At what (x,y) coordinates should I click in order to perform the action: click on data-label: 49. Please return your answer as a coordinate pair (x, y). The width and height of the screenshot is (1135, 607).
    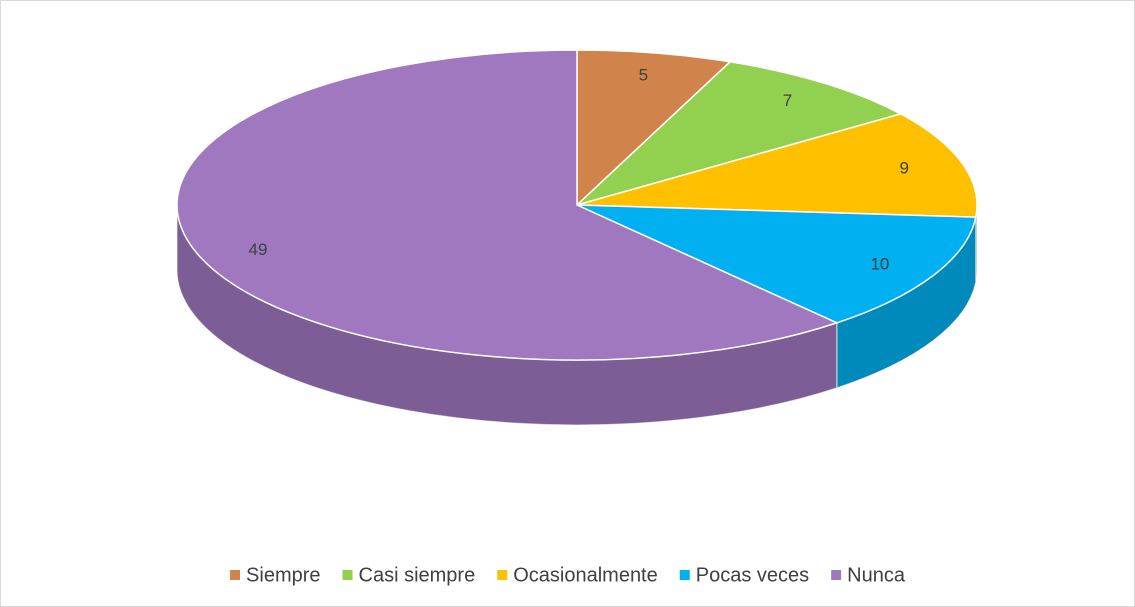
    Looking at the image, I should click on (258, 249).